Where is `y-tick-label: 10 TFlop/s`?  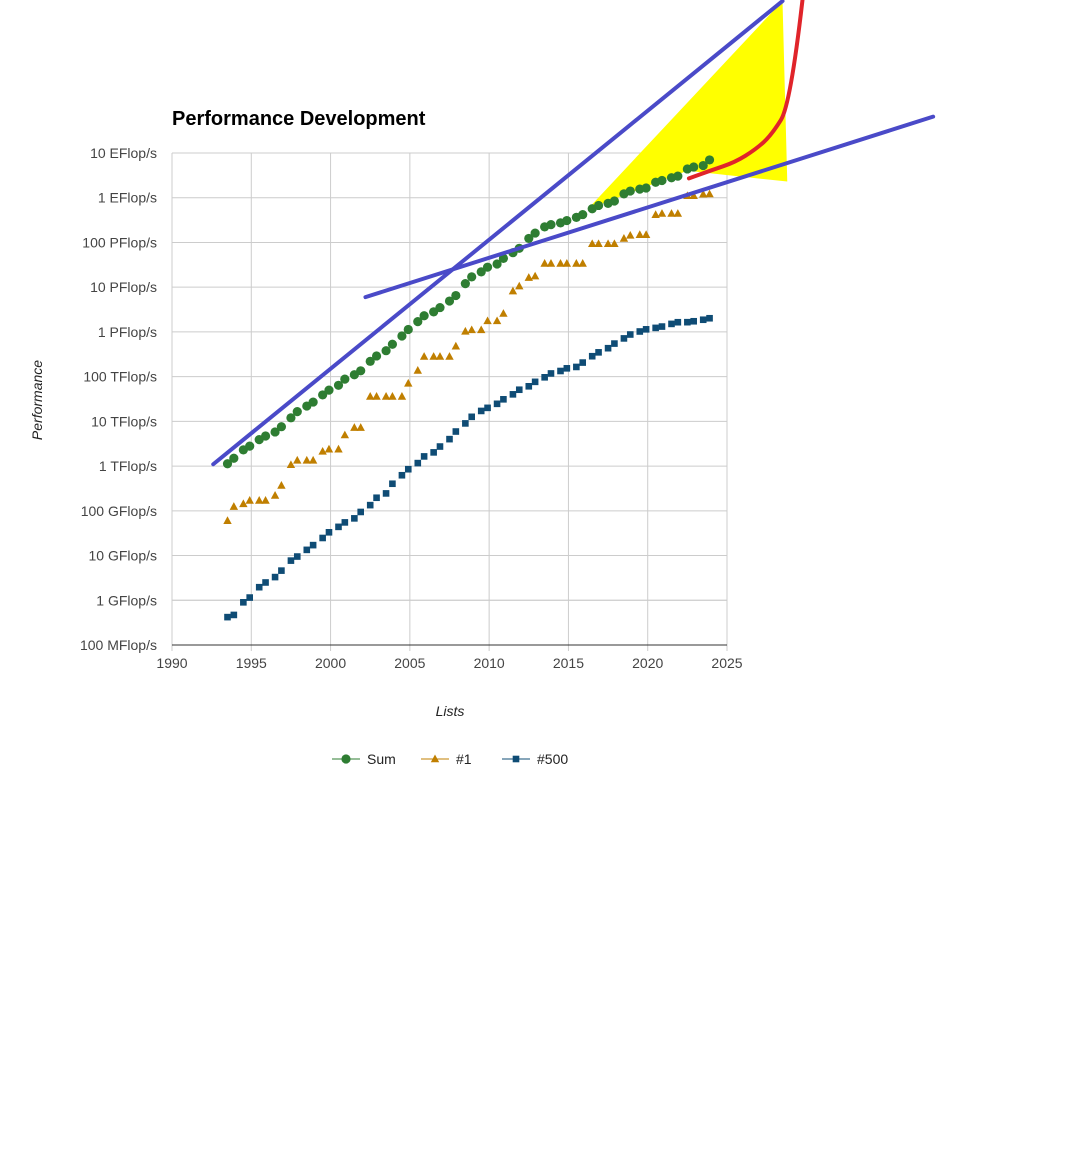
y-tick-label: 10 TFlop/s is located at coordinates (124, 421).